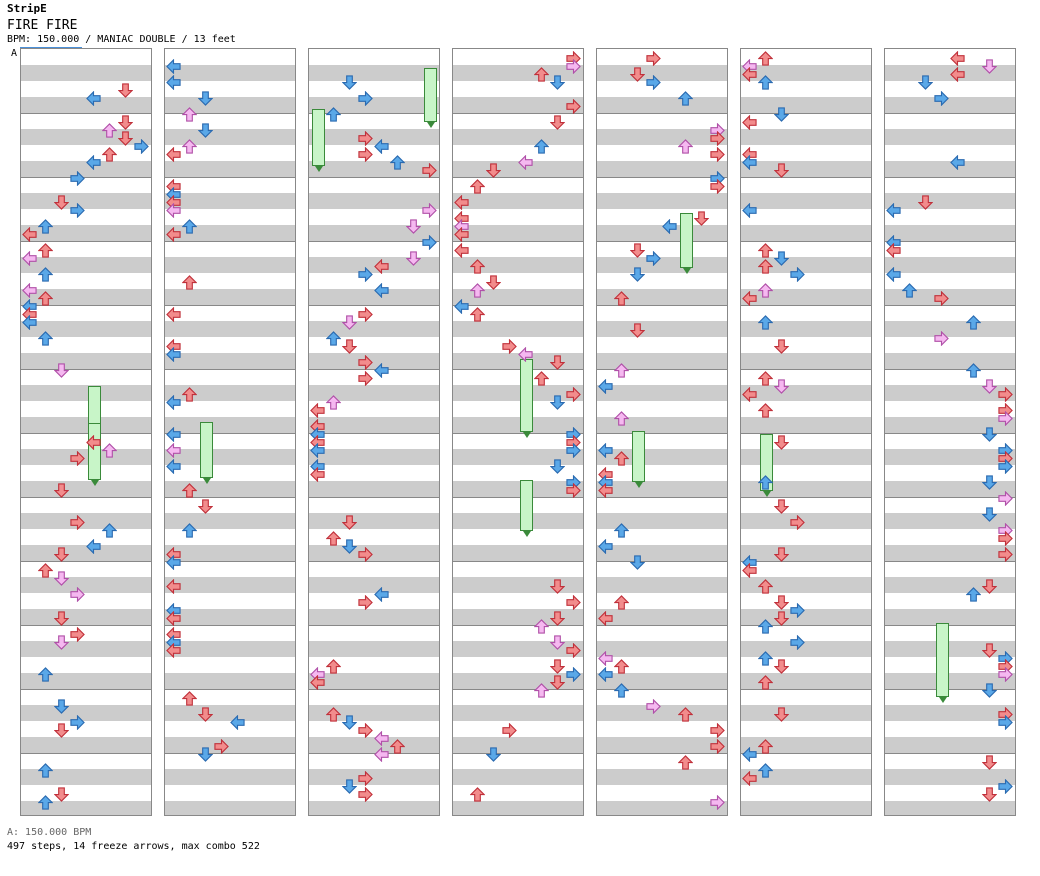 The image size is (1040, 876). I want to click on song-title: FIRE FIRE, so click(42, 25).